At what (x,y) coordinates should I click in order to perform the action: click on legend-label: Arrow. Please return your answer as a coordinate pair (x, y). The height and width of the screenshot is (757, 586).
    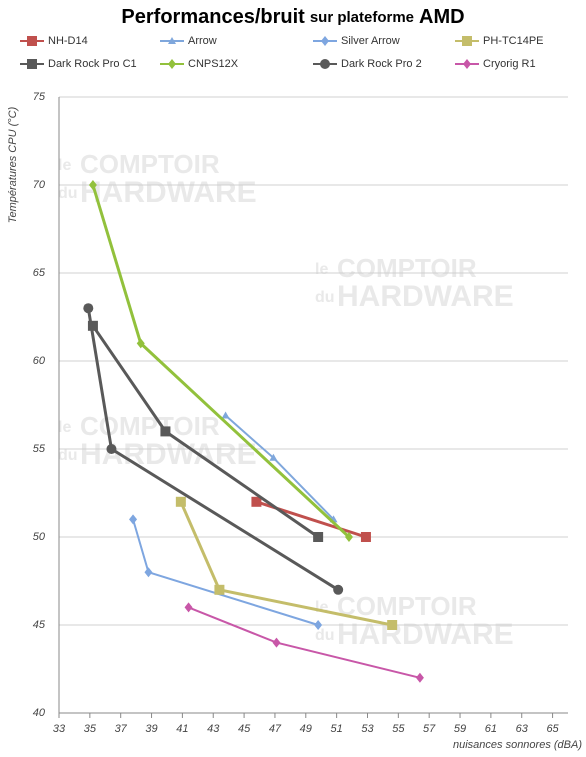
    Looking at the image, I should click on (202, 41).